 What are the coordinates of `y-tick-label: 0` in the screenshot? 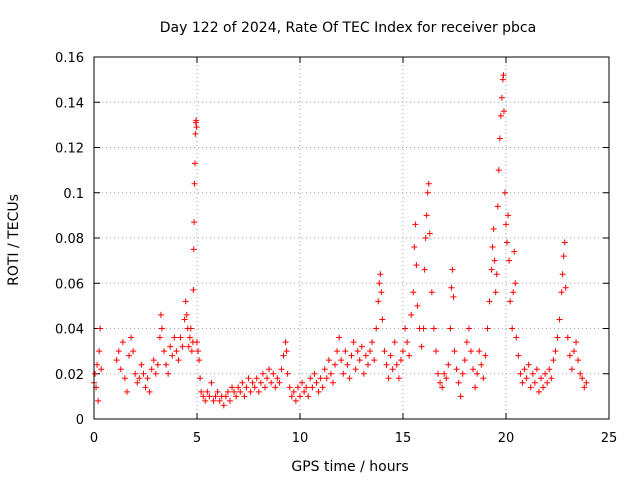 It's located at (80, 420).